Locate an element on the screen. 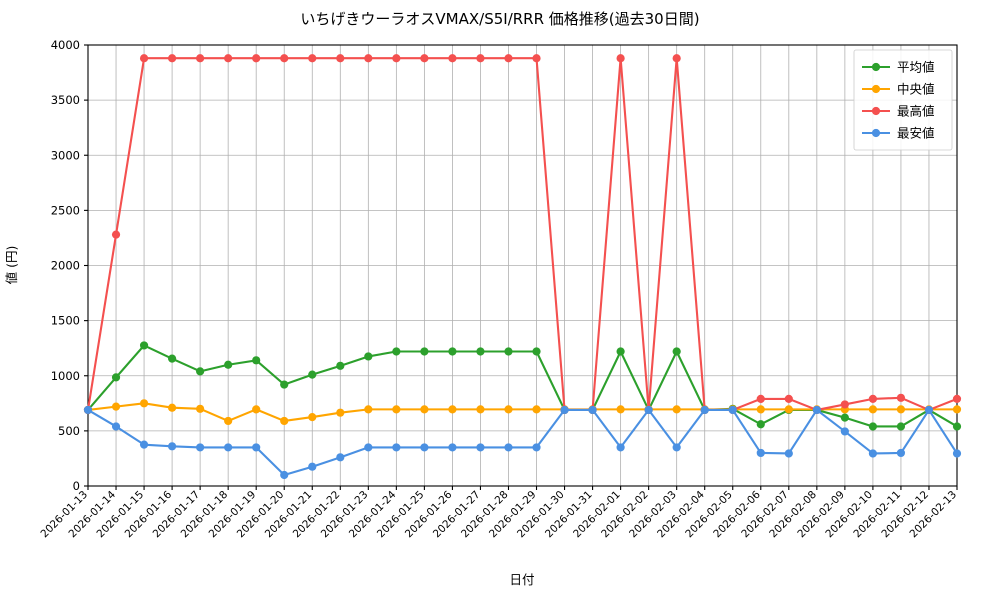 This screenshot has width=1000, height=600. legend-item: 最高値 is located at coordinates (898, 111).